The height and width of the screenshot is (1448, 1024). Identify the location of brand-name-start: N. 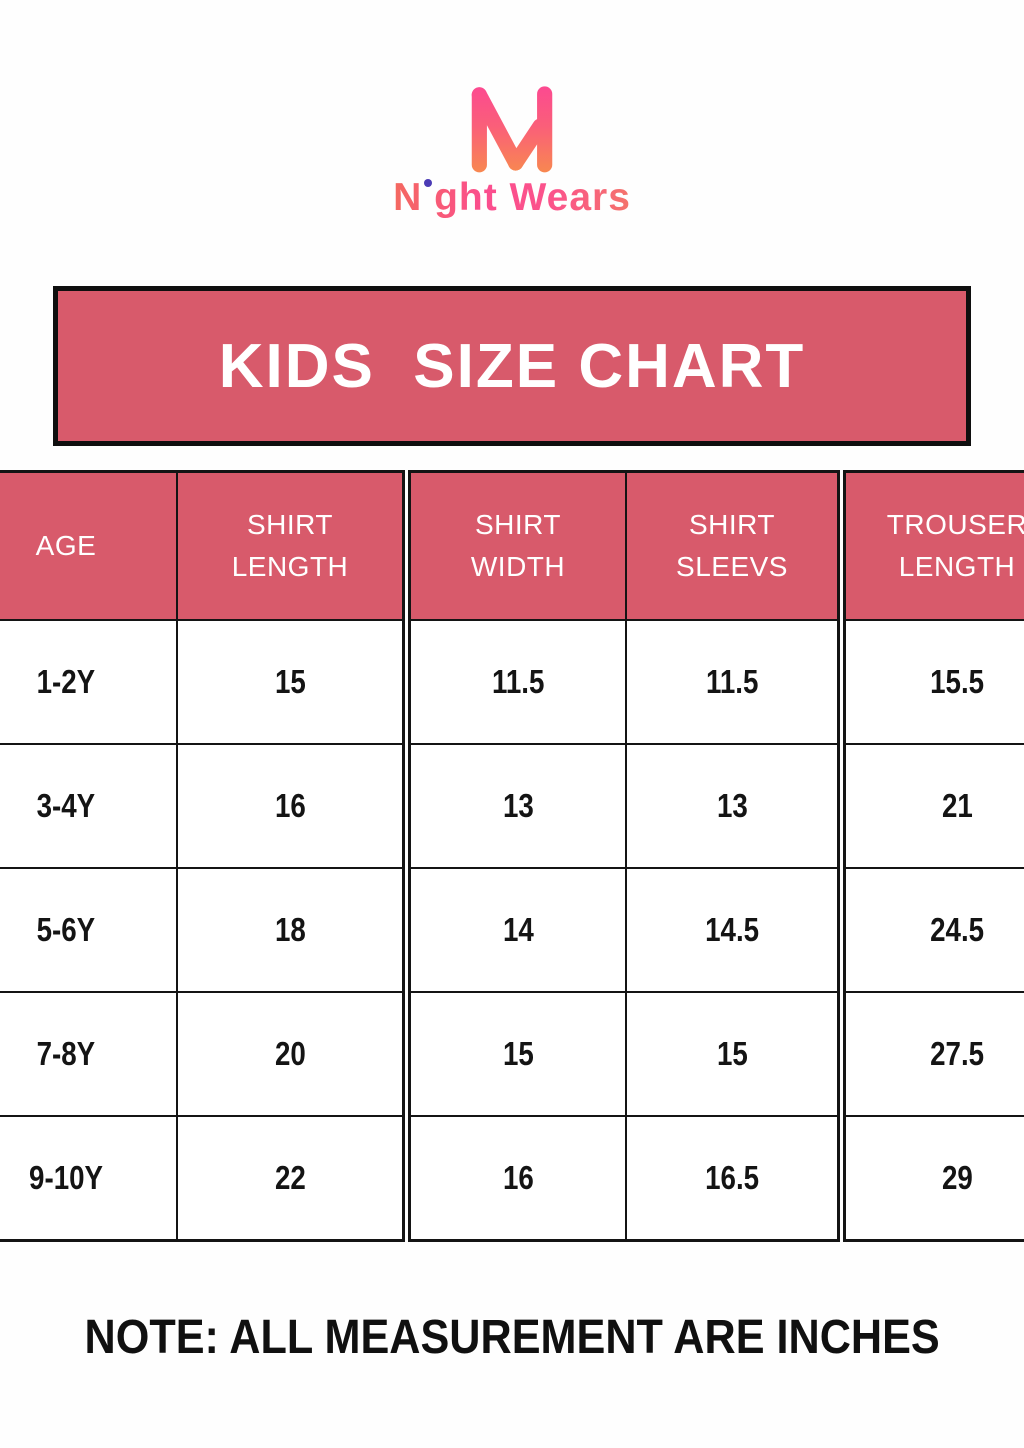
(408, 197).